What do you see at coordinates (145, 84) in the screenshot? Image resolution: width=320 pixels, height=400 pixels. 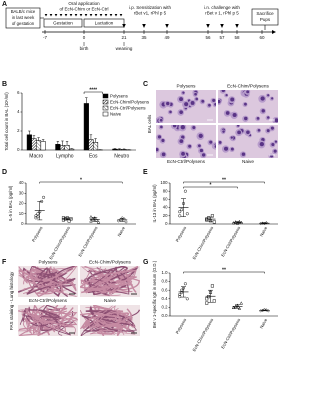 I see `panel-letter: C` at bounding box center [145, 84].